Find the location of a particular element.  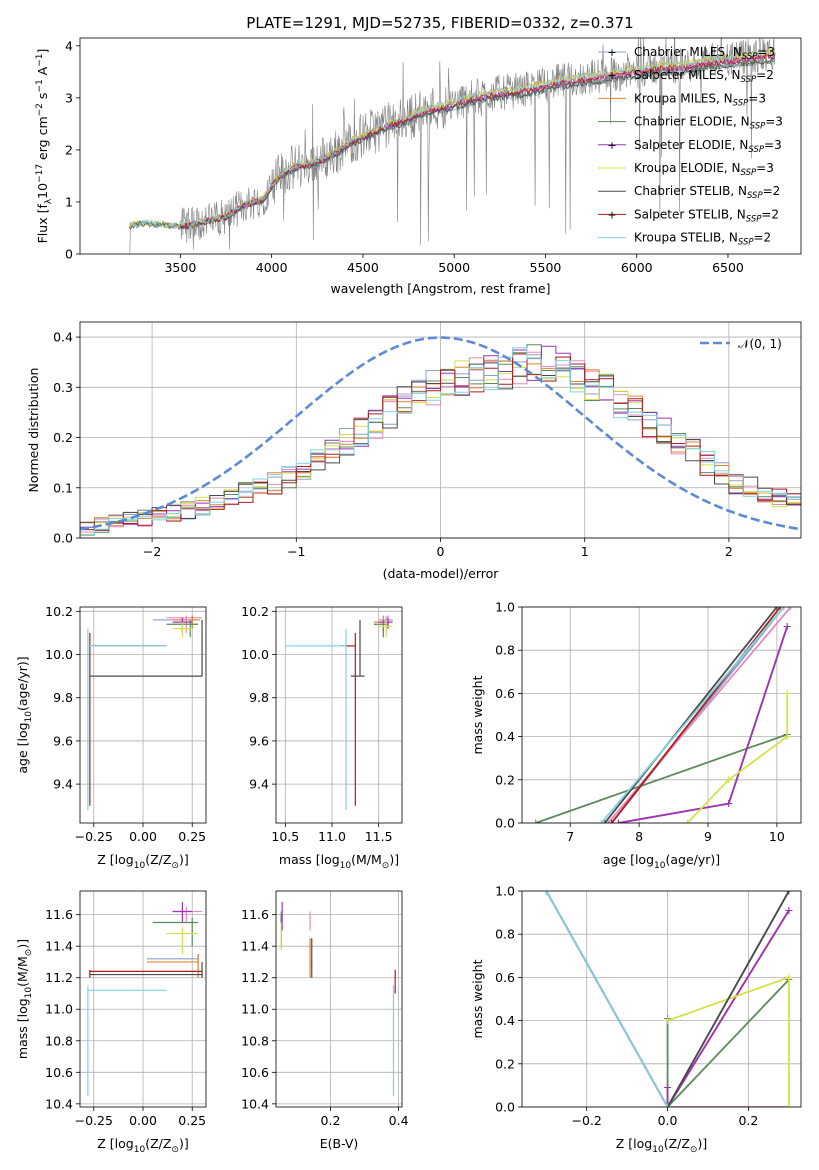

y-tick-label: 9.4 is located at coordinates (259, 784).